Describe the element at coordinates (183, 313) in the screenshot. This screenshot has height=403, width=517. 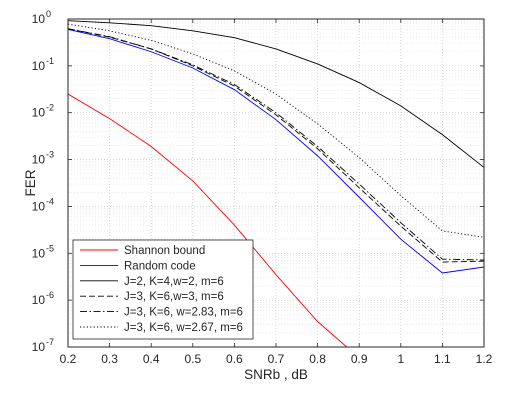
I see `legend-label-5: J=3, K=6, w=2.83, m=6` at that location.